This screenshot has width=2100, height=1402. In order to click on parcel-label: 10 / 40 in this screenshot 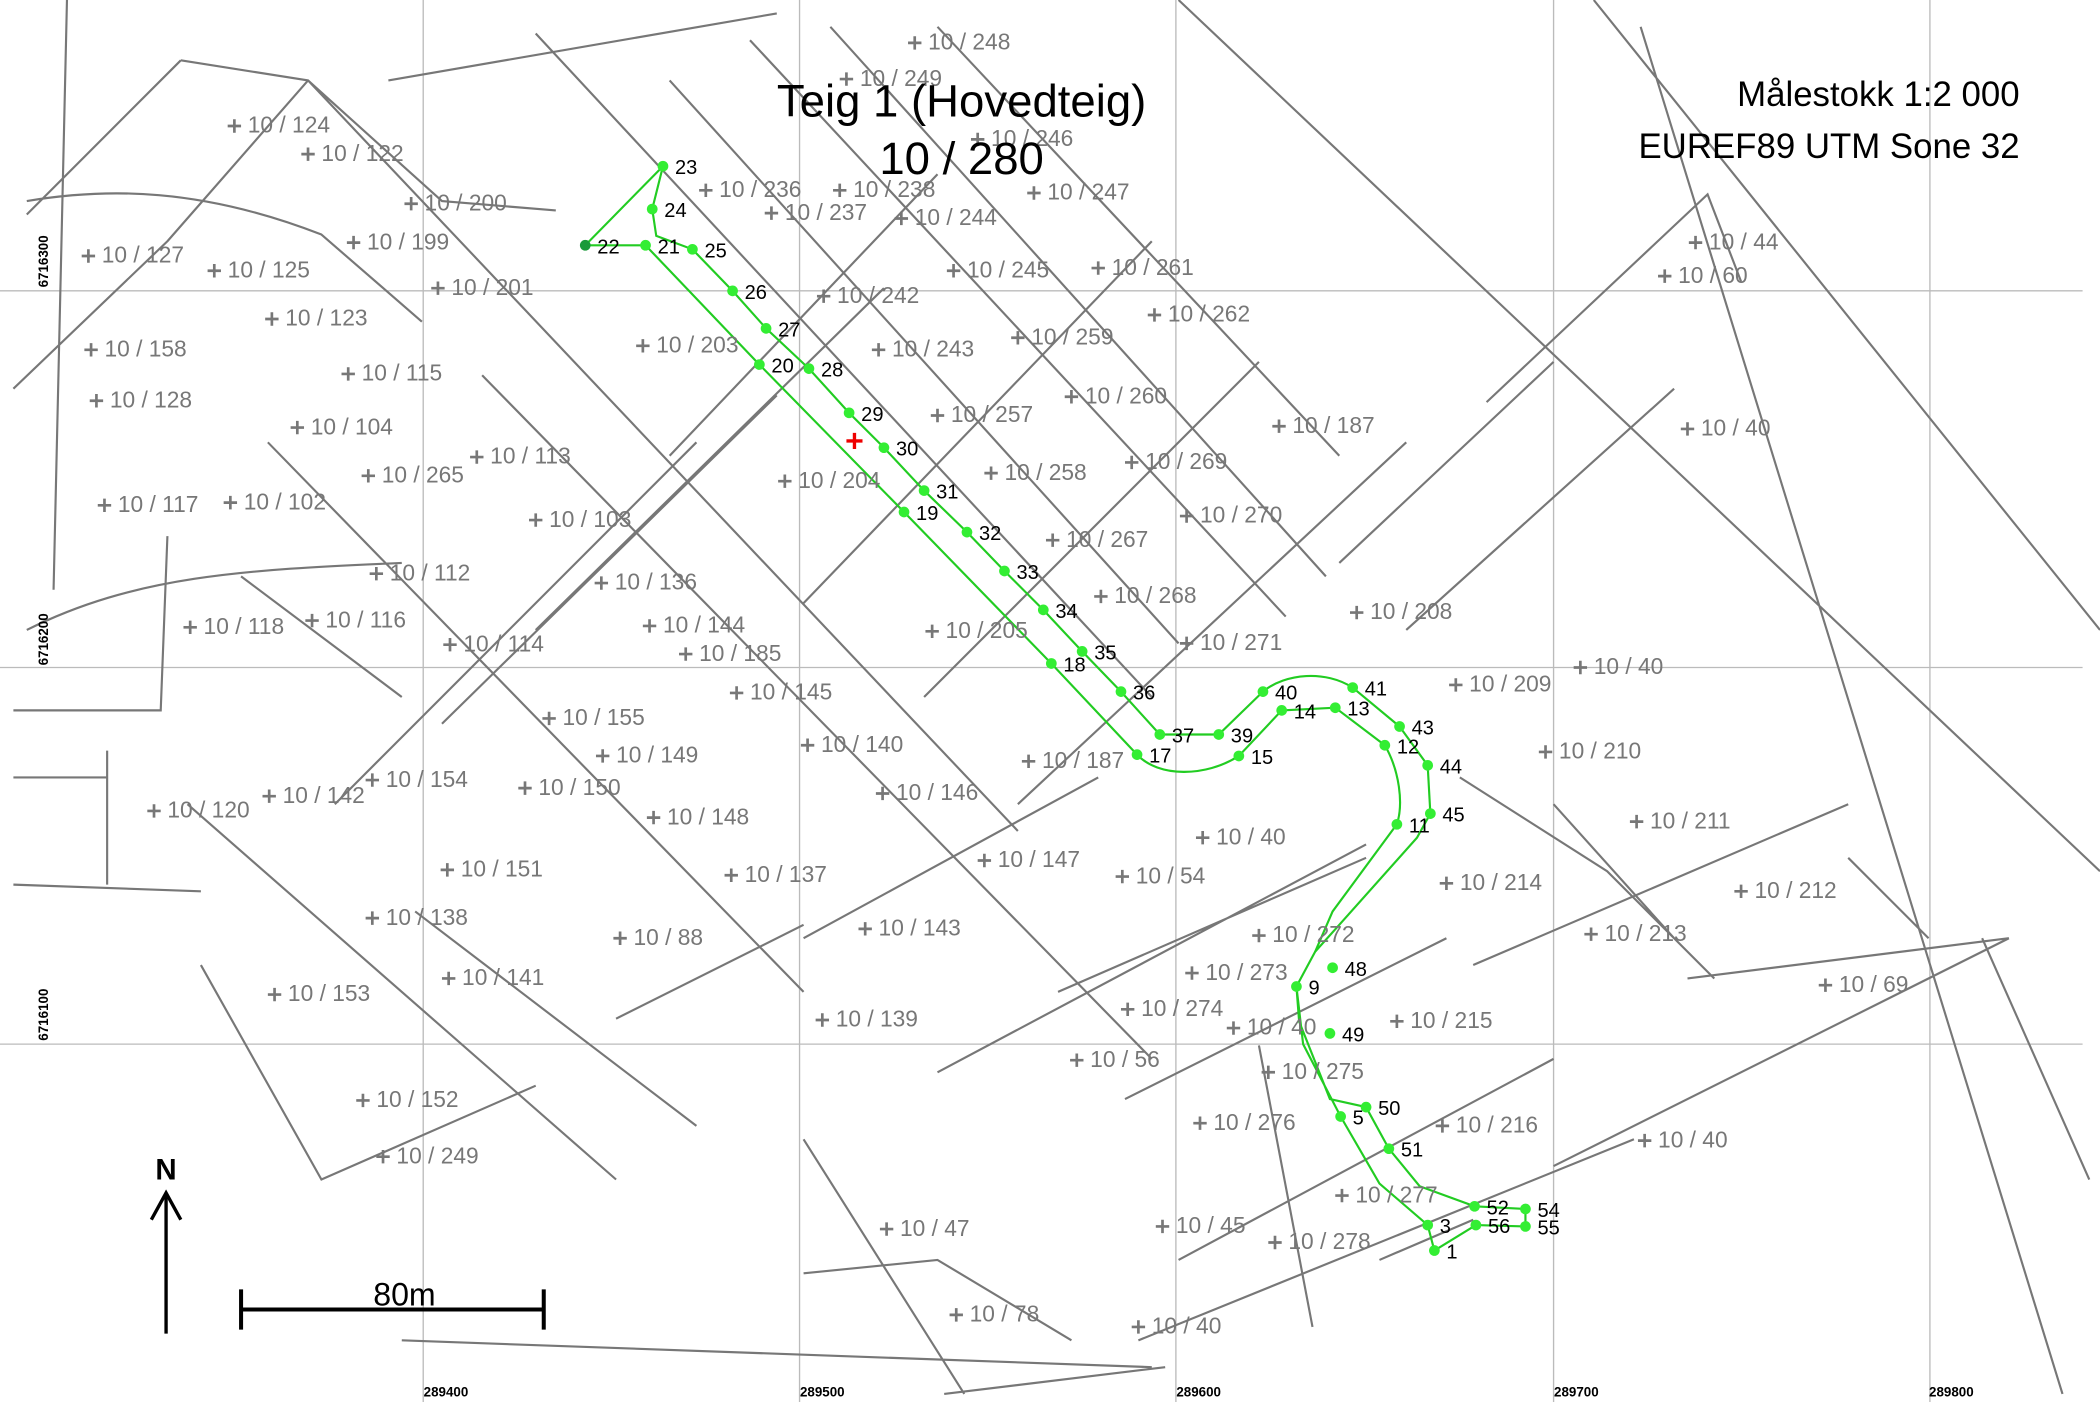, I will do `click(1736, 428)`.